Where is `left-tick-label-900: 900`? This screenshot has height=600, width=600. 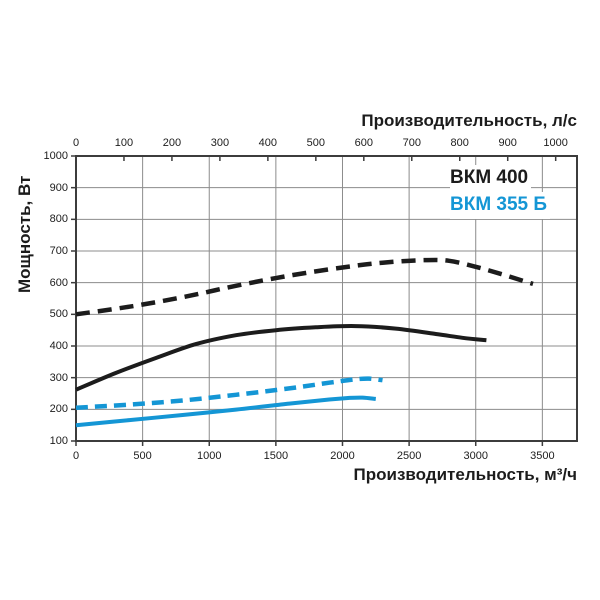
left-tick-label-900: 900 is located at coordinates (58, 187).